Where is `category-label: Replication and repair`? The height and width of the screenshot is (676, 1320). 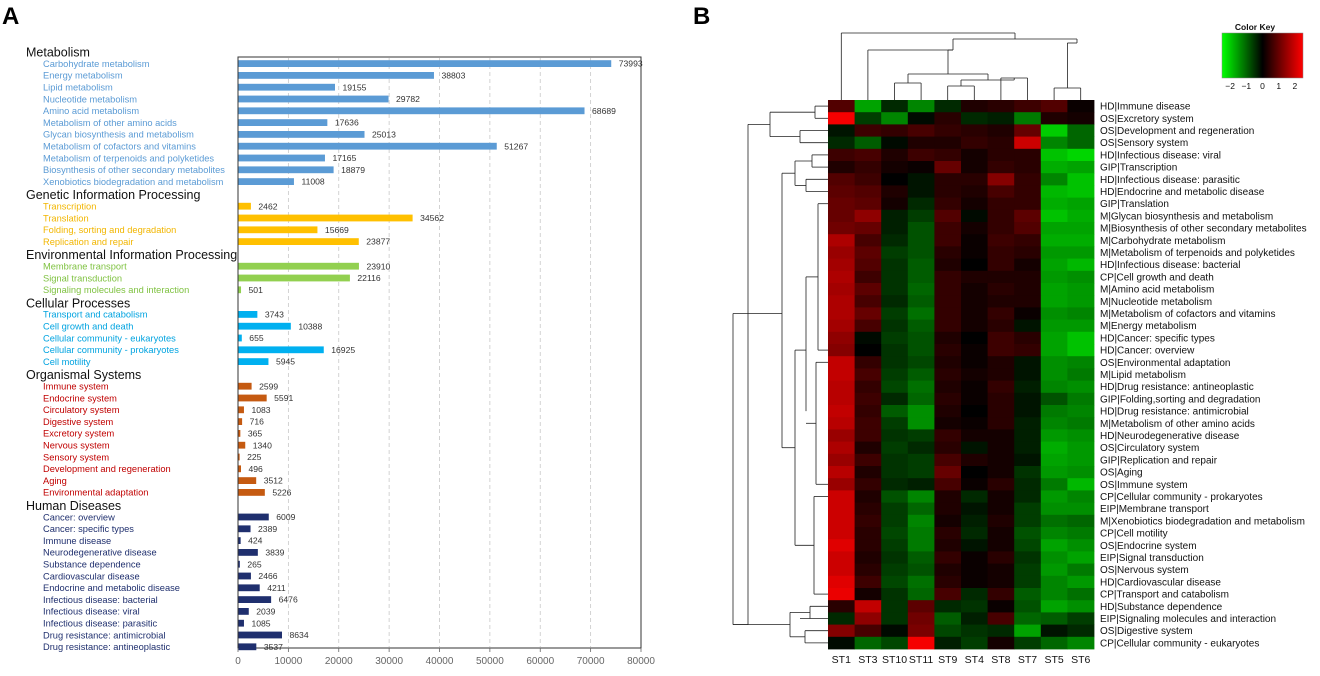 category-label: Replication and repair is located at coordinates (88, 242).